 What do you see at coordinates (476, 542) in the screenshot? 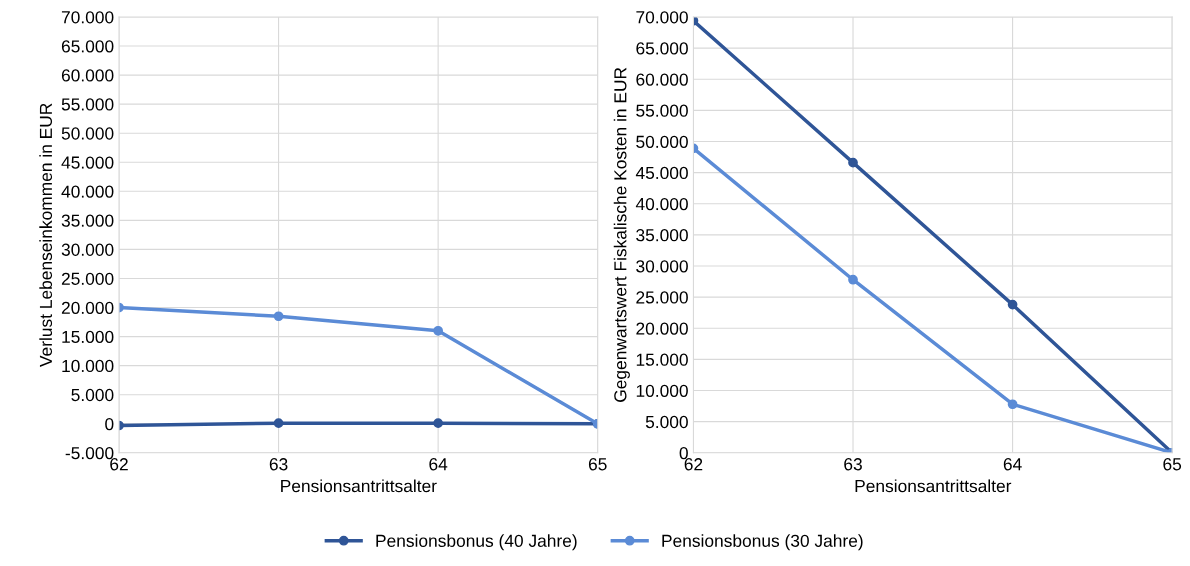
I see `legend-label: Pensionsbonus (40 Jahre)` at bounding box center [476, 542].